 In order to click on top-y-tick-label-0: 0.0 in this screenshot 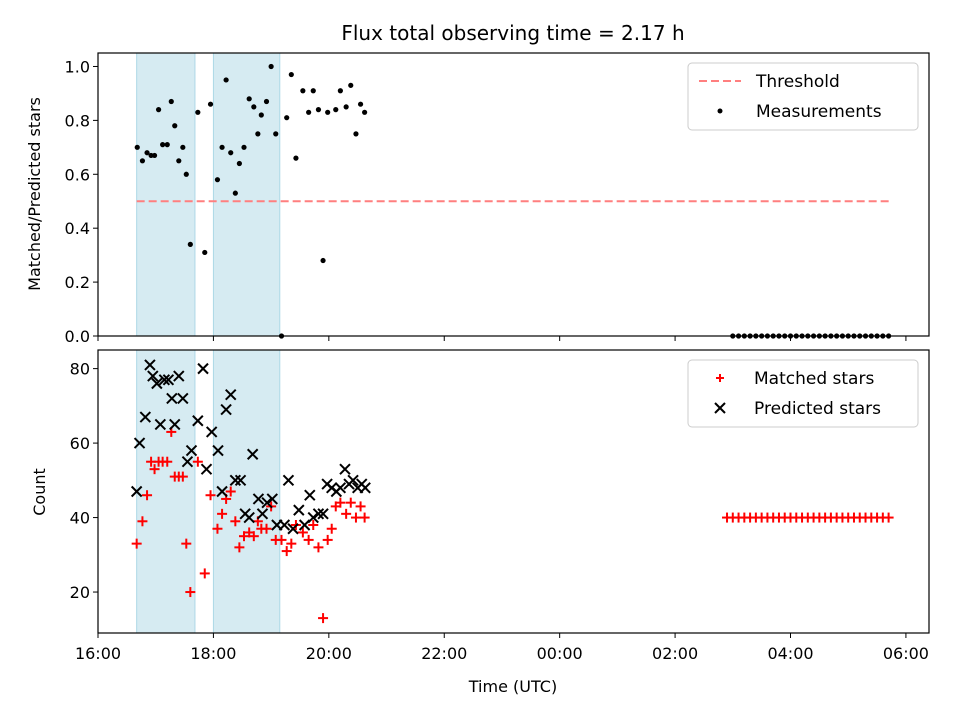, I will do `click(77, 336)`.